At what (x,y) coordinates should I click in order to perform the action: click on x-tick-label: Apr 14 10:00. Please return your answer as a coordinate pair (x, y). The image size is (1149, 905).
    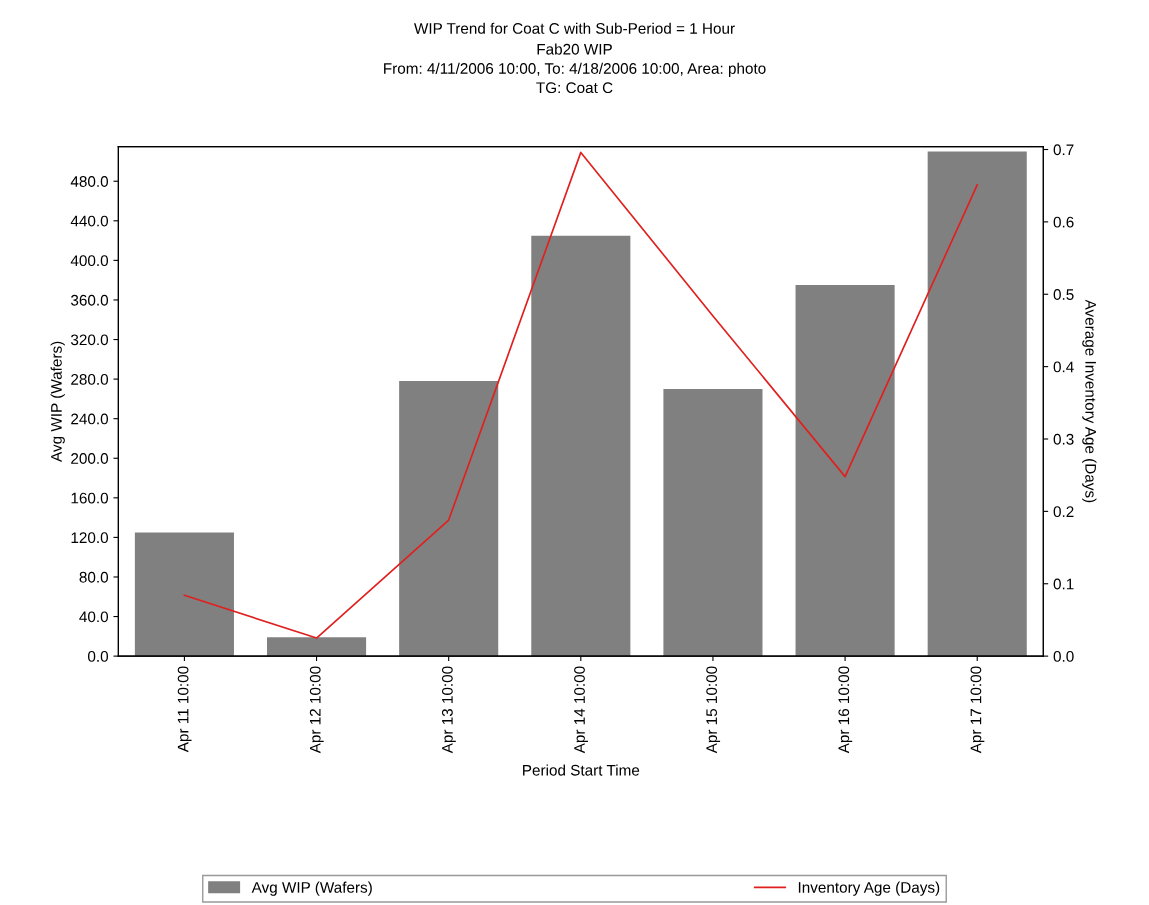
    Looking at the image, I should click on (581, 710).